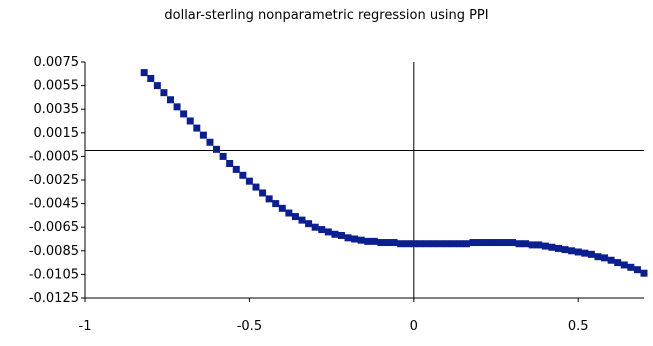  I want to click on x-tick-label: 0.5, so click(578, 326).